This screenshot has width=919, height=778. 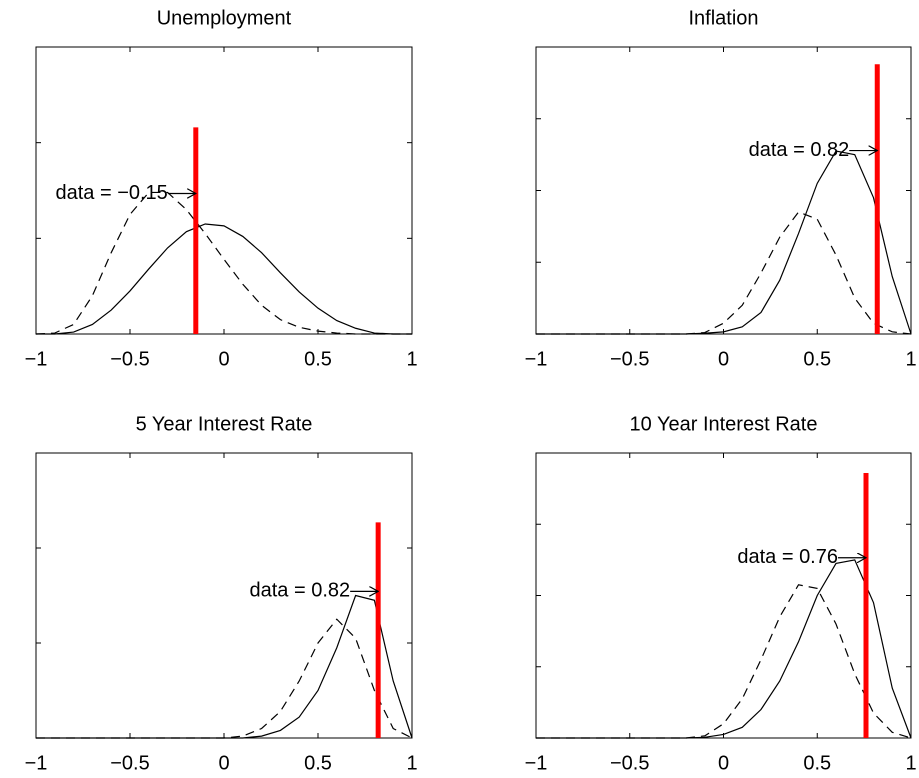 I want to click on annotation: data = −0.15, so click(x=111, y=193).